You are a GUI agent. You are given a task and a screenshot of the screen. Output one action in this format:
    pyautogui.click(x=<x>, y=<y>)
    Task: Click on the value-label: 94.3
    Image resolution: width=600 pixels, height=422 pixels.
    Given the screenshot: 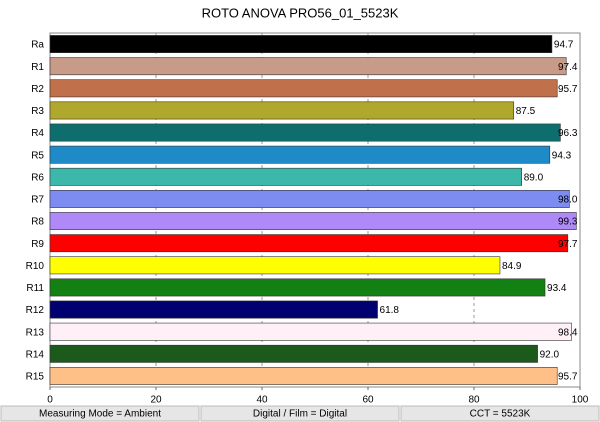 What is the action you would take?
    pyautogui.click(x=562, y=155)
    